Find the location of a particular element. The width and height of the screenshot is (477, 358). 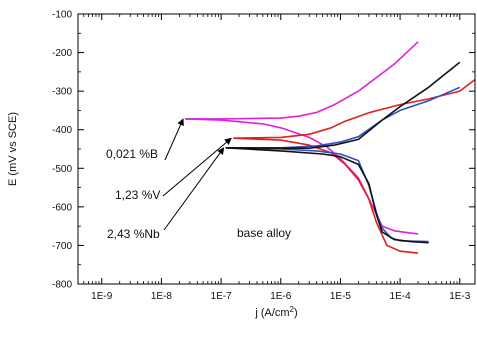

annotation-2-43-nb: 2,43 %Nb is located at coordinates (133, 234).